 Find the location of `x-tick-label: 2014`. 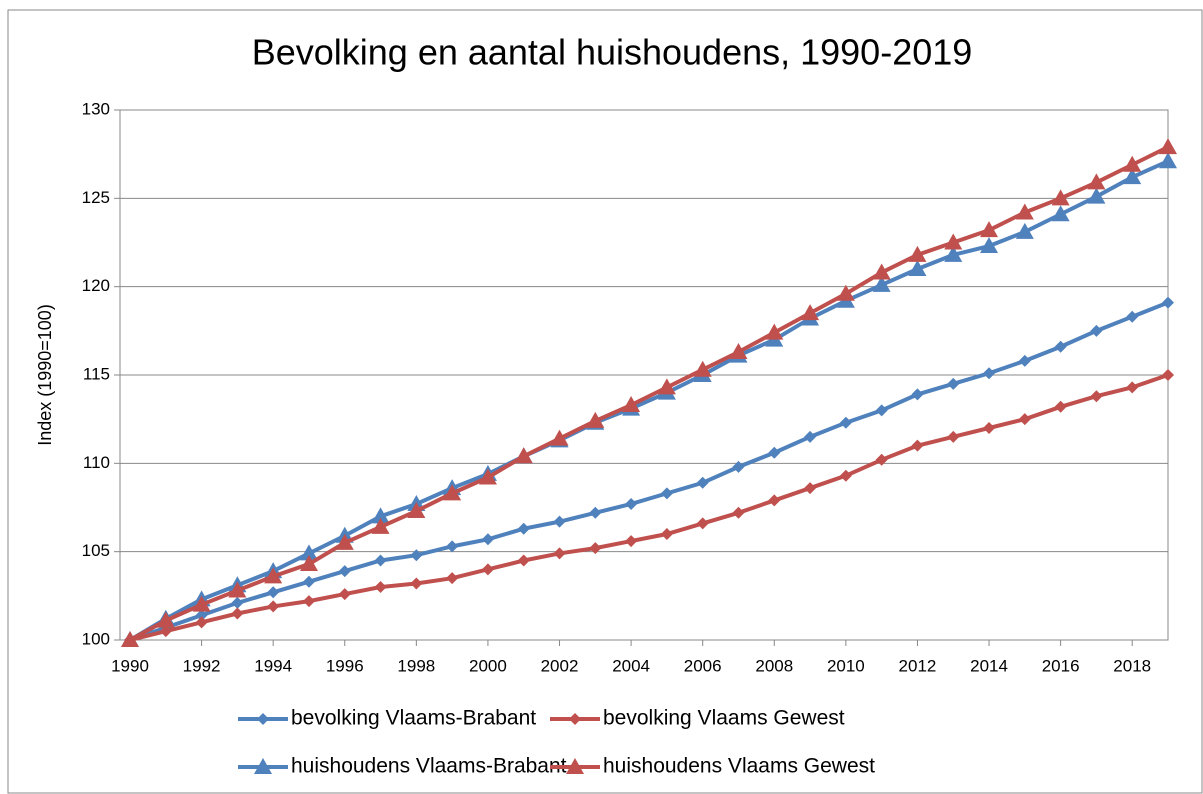

x-tick-label: 2014 is located at coordinates (989, 665).